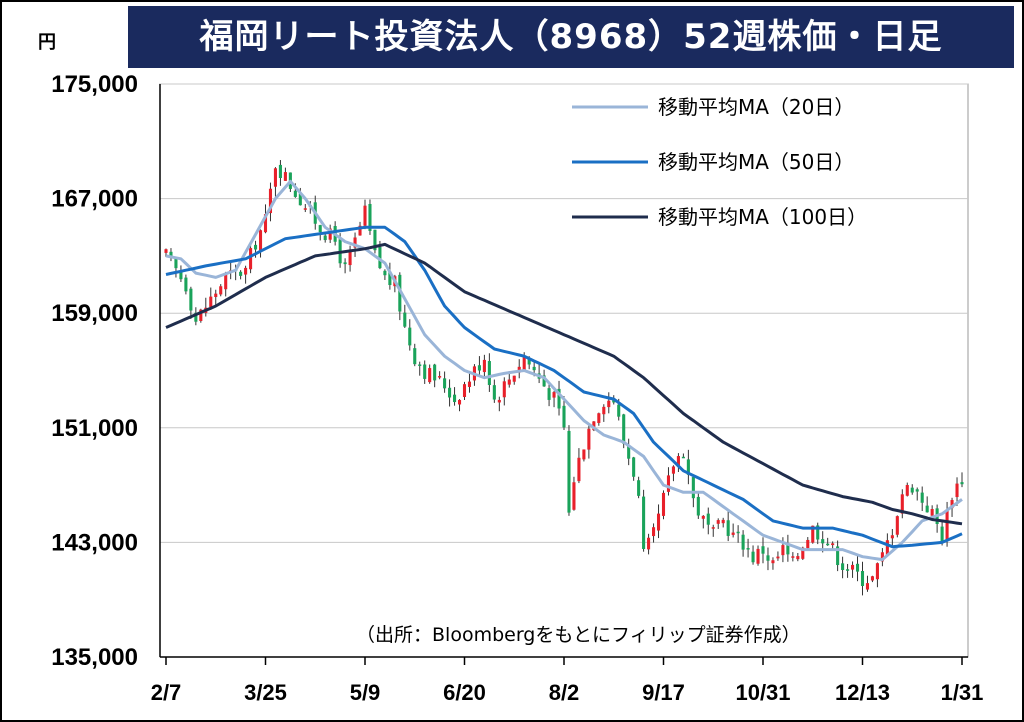 The width and height of the screenshot is (1024, 722). Describe the element at coordinates (663, 692) in the screenshot. I see `x-tick-label: 9/17` at that location.